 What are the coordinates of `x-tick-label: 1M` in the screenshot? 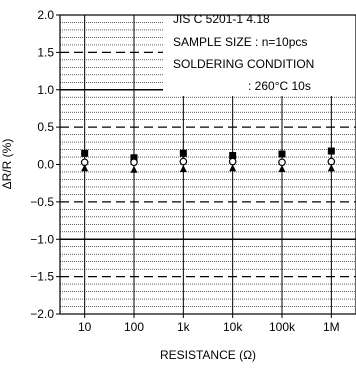 It's located at (331, 327).